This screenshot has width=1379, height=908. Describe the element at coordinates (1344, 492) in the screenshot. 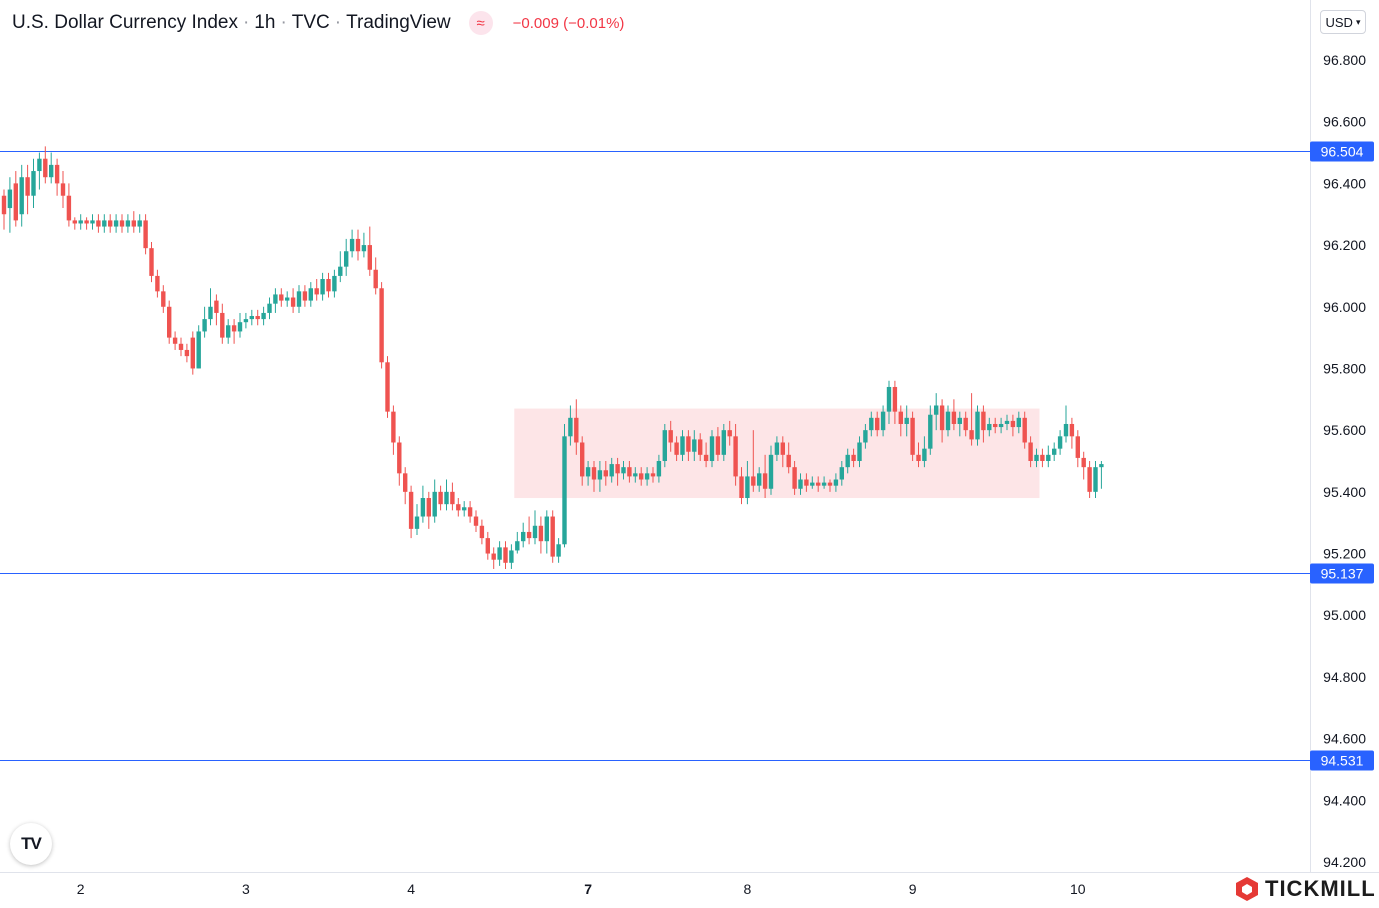

I see `y-tick-label: 95.400` at that location.